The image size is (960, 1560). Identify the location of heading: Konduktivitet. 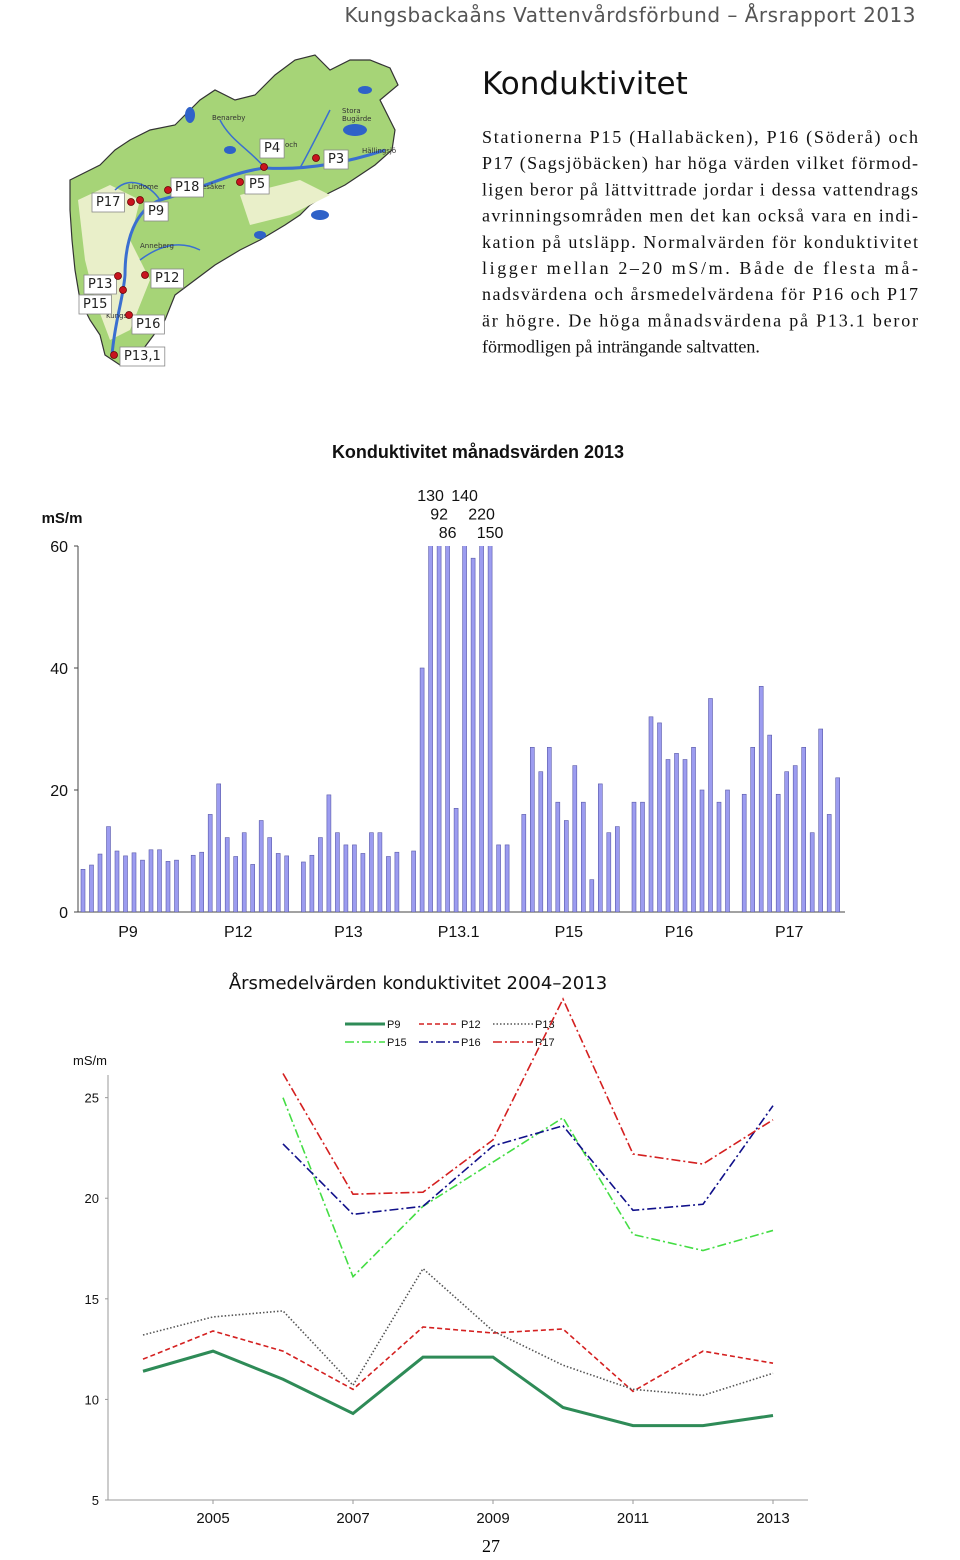
(585, 84).